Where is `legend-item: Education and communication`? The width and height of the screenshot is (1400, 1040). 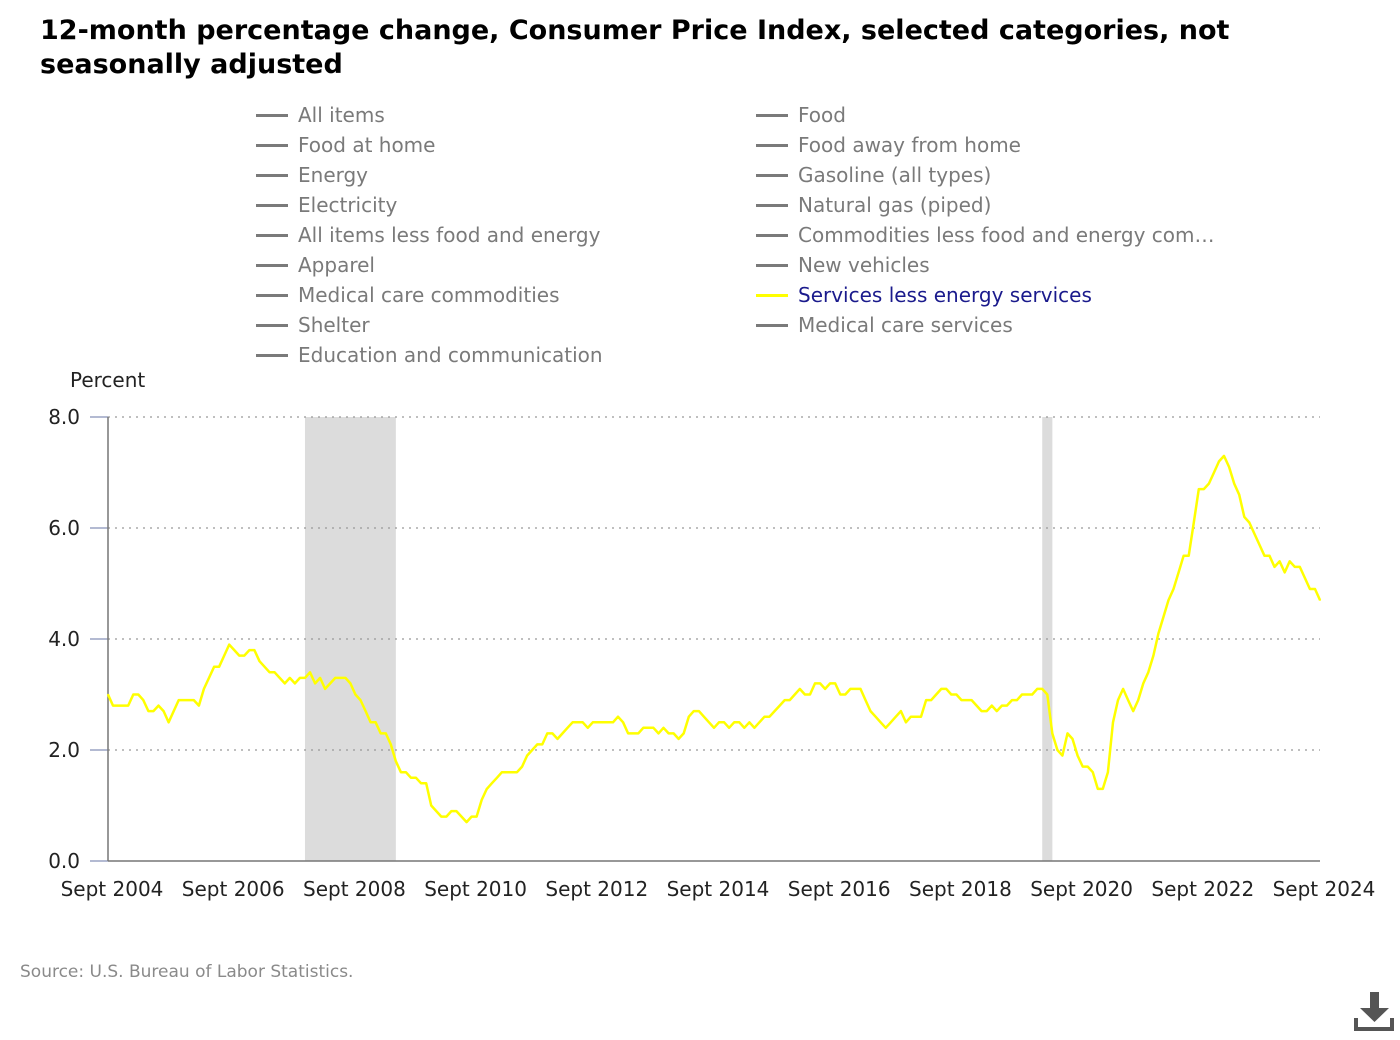 legend-item: Education and communication is located at coordinates (429, 355).